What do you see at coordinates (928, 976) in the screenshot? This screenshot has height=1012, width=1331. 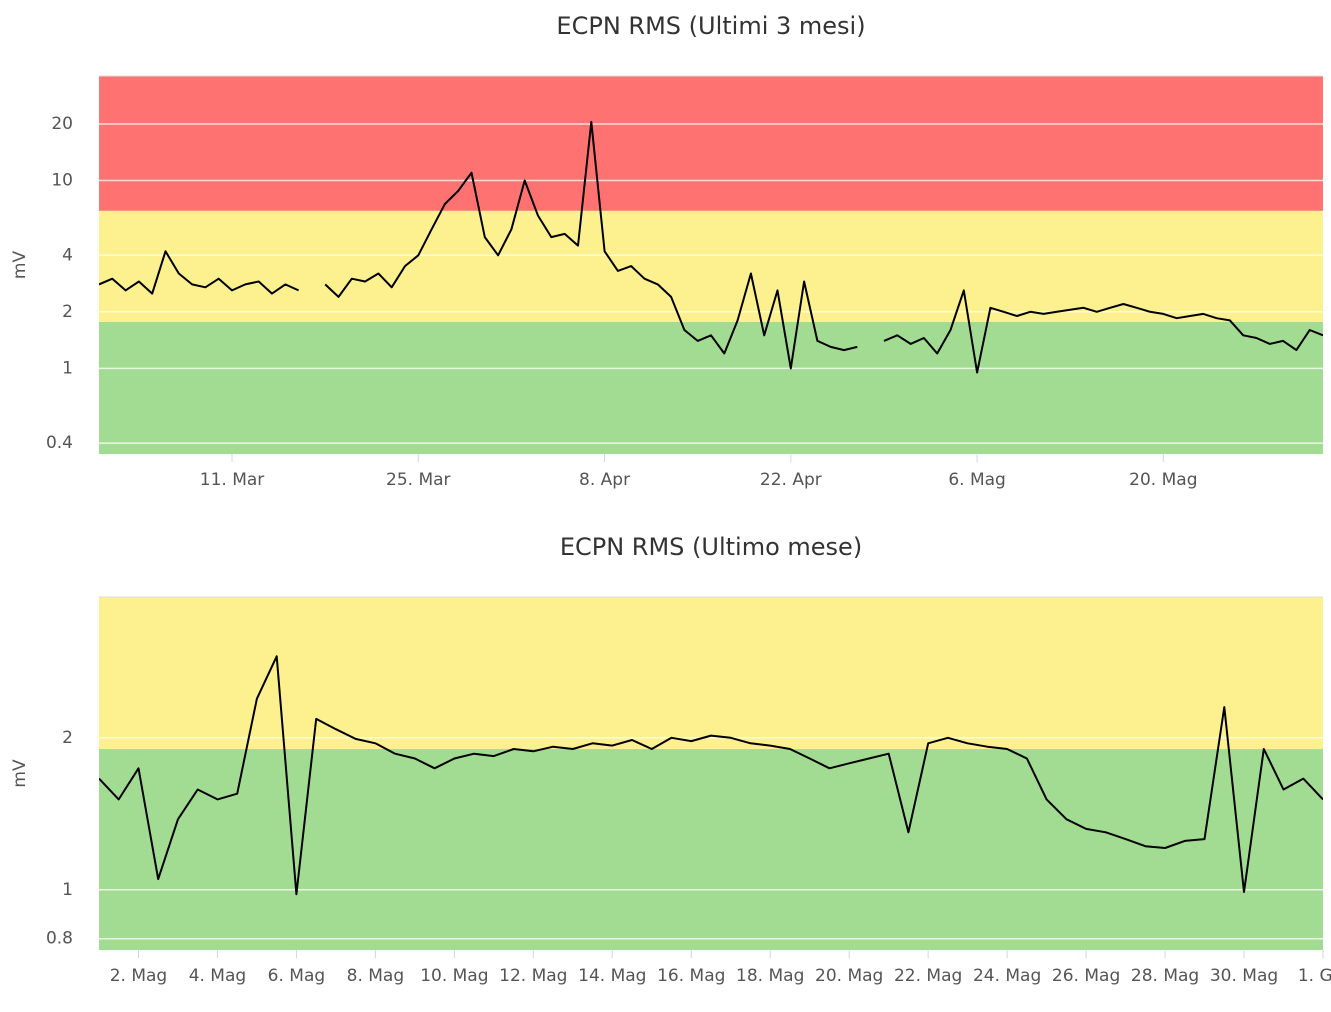 I see `x-tick-label: 22. Mag` at bounding box center [928, 976].